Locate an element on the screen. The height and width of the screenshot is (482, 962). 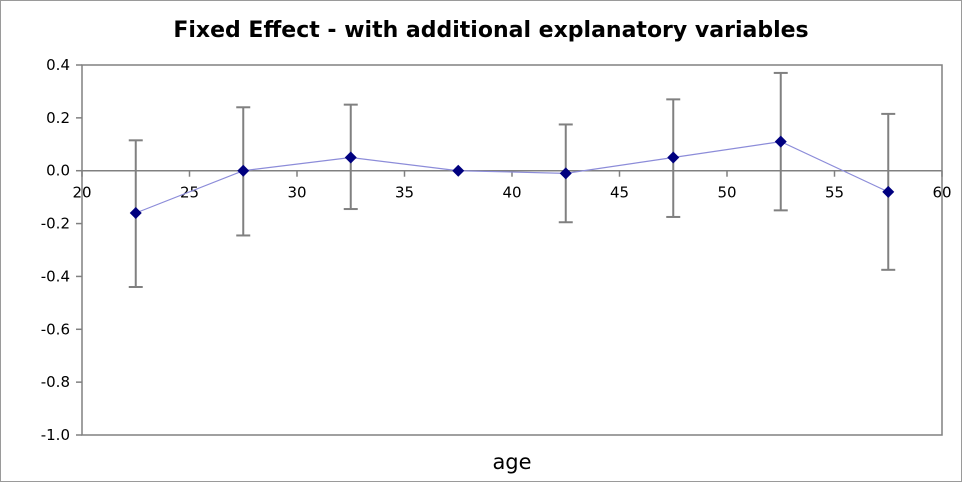
y-tick-label: -0.6 is located at coordinates (55, 329).